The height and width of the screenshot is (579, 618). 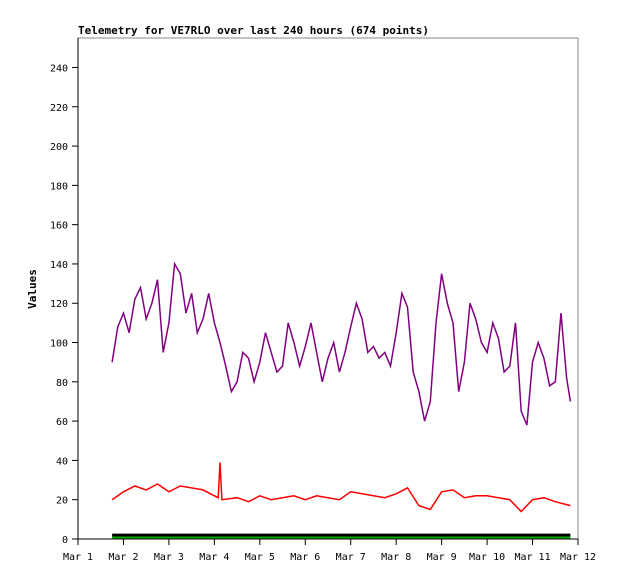 What do you see at coordinates (351, 557) in the screenshot?
I see `x-tick-label: Mar 7` at bounding box center [351, 557].